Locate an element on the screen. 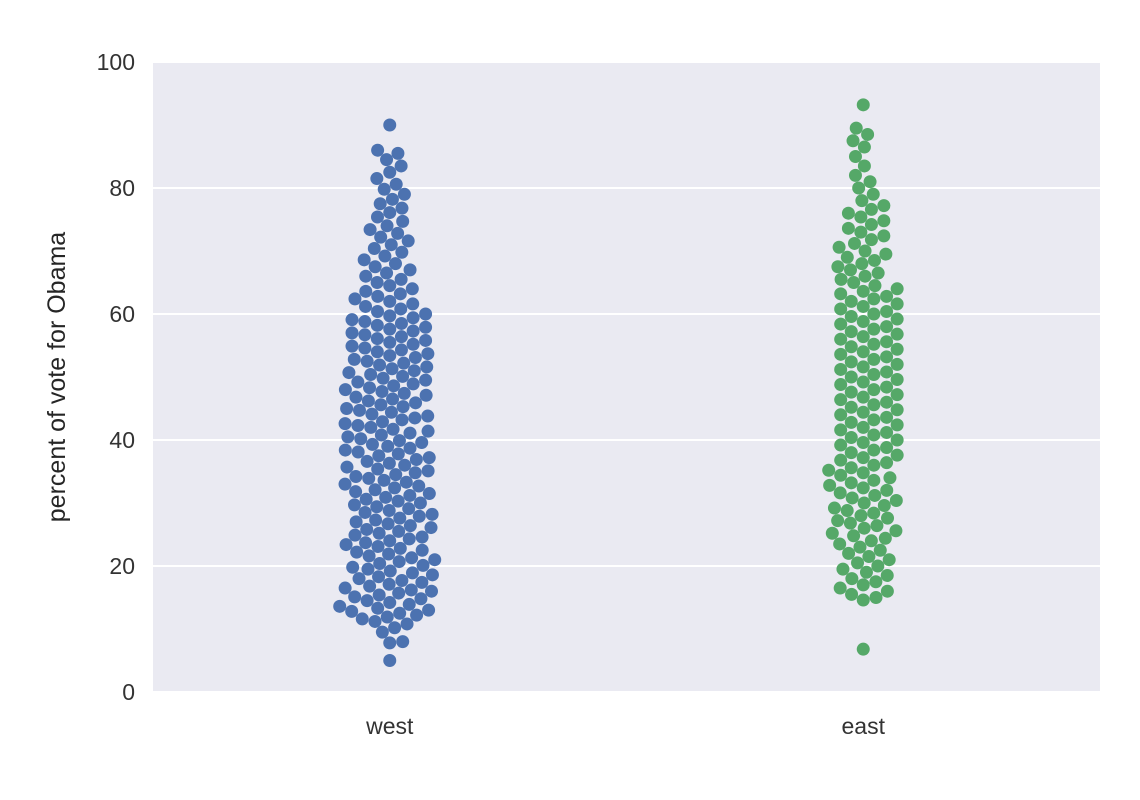 This screenshot has width=1140, height=800. y-axis-label: percent of vote for Obama is located at coordinates (57, 377).